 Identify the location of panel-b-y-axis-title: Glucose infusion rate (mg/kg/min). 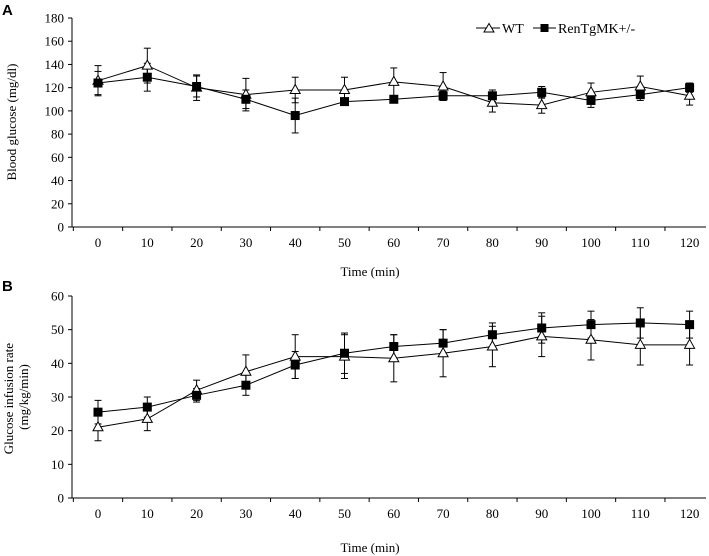
(16, 397).